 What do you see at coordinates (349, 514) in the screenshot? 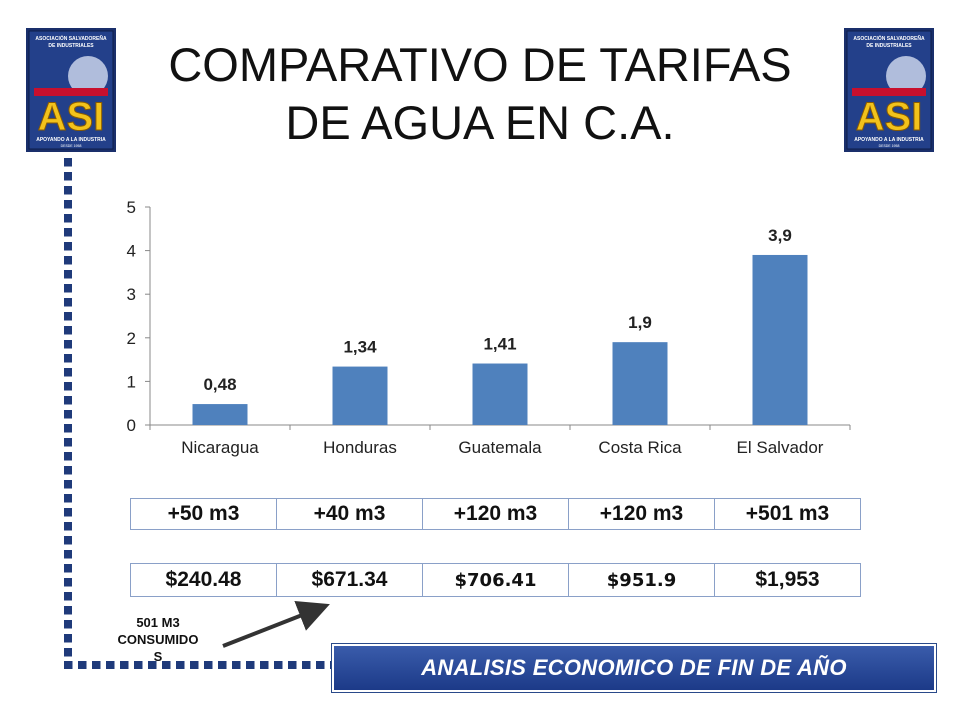
I see `consumption-cell: +40 m3` at bounding box center [349, 514].